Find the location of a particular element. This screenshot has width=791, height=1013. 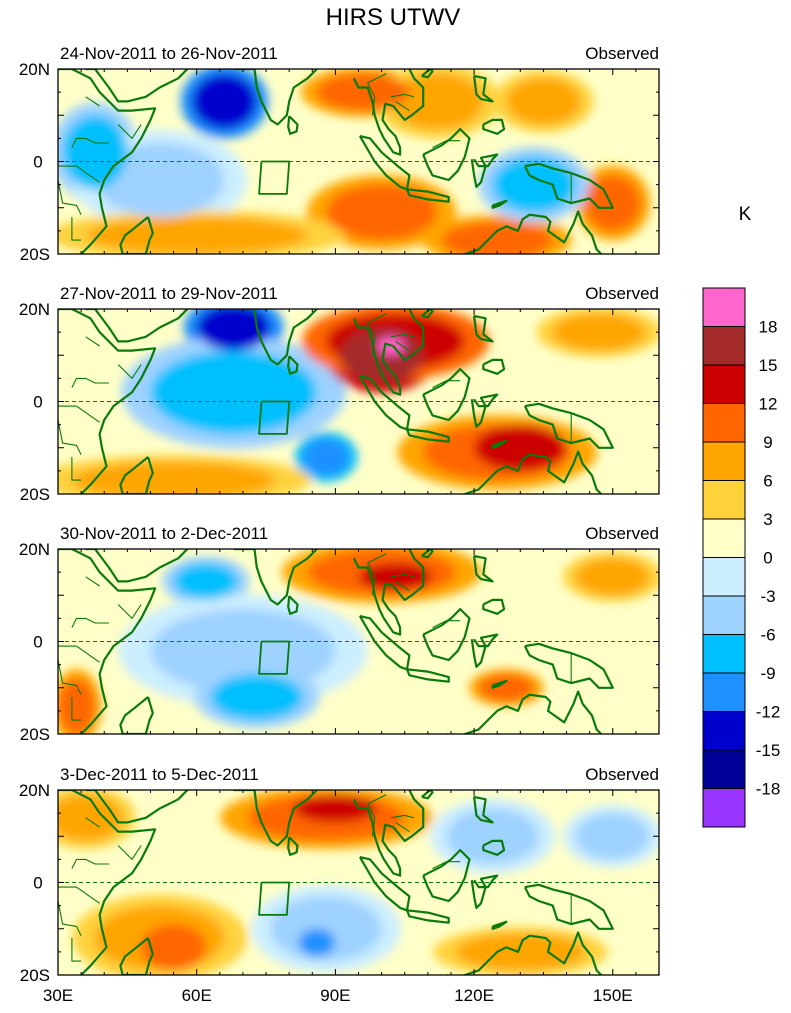

coastlines is located at coordinates (336, 641).